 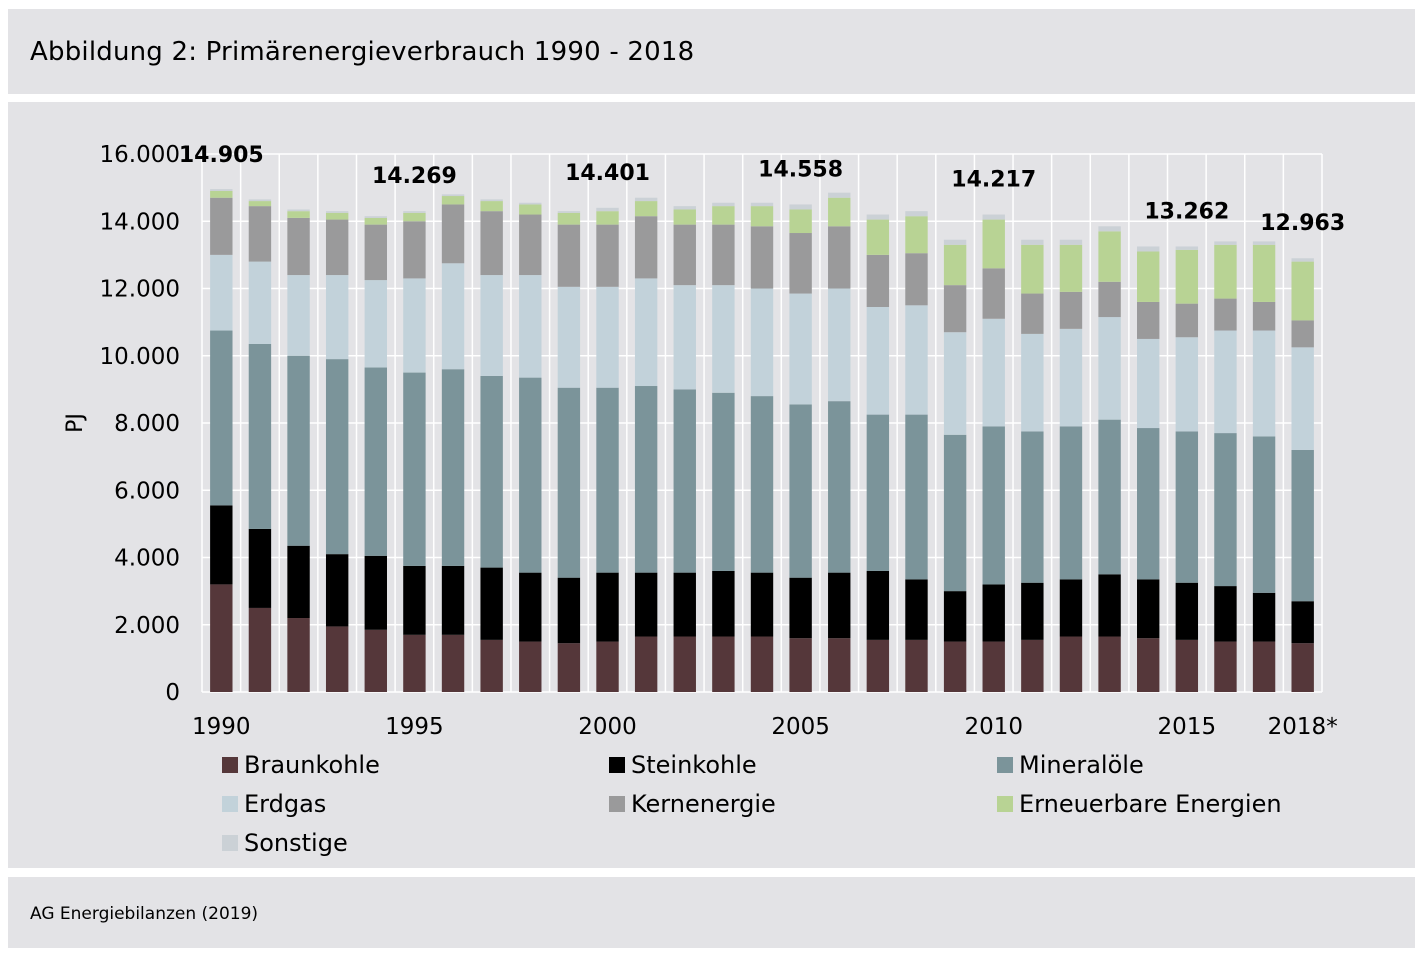 What do you see at coordinates (839, 212) in the screenshot?
I see `bar-2006-erneuerbare-energien` at bounding box center [839, 212].